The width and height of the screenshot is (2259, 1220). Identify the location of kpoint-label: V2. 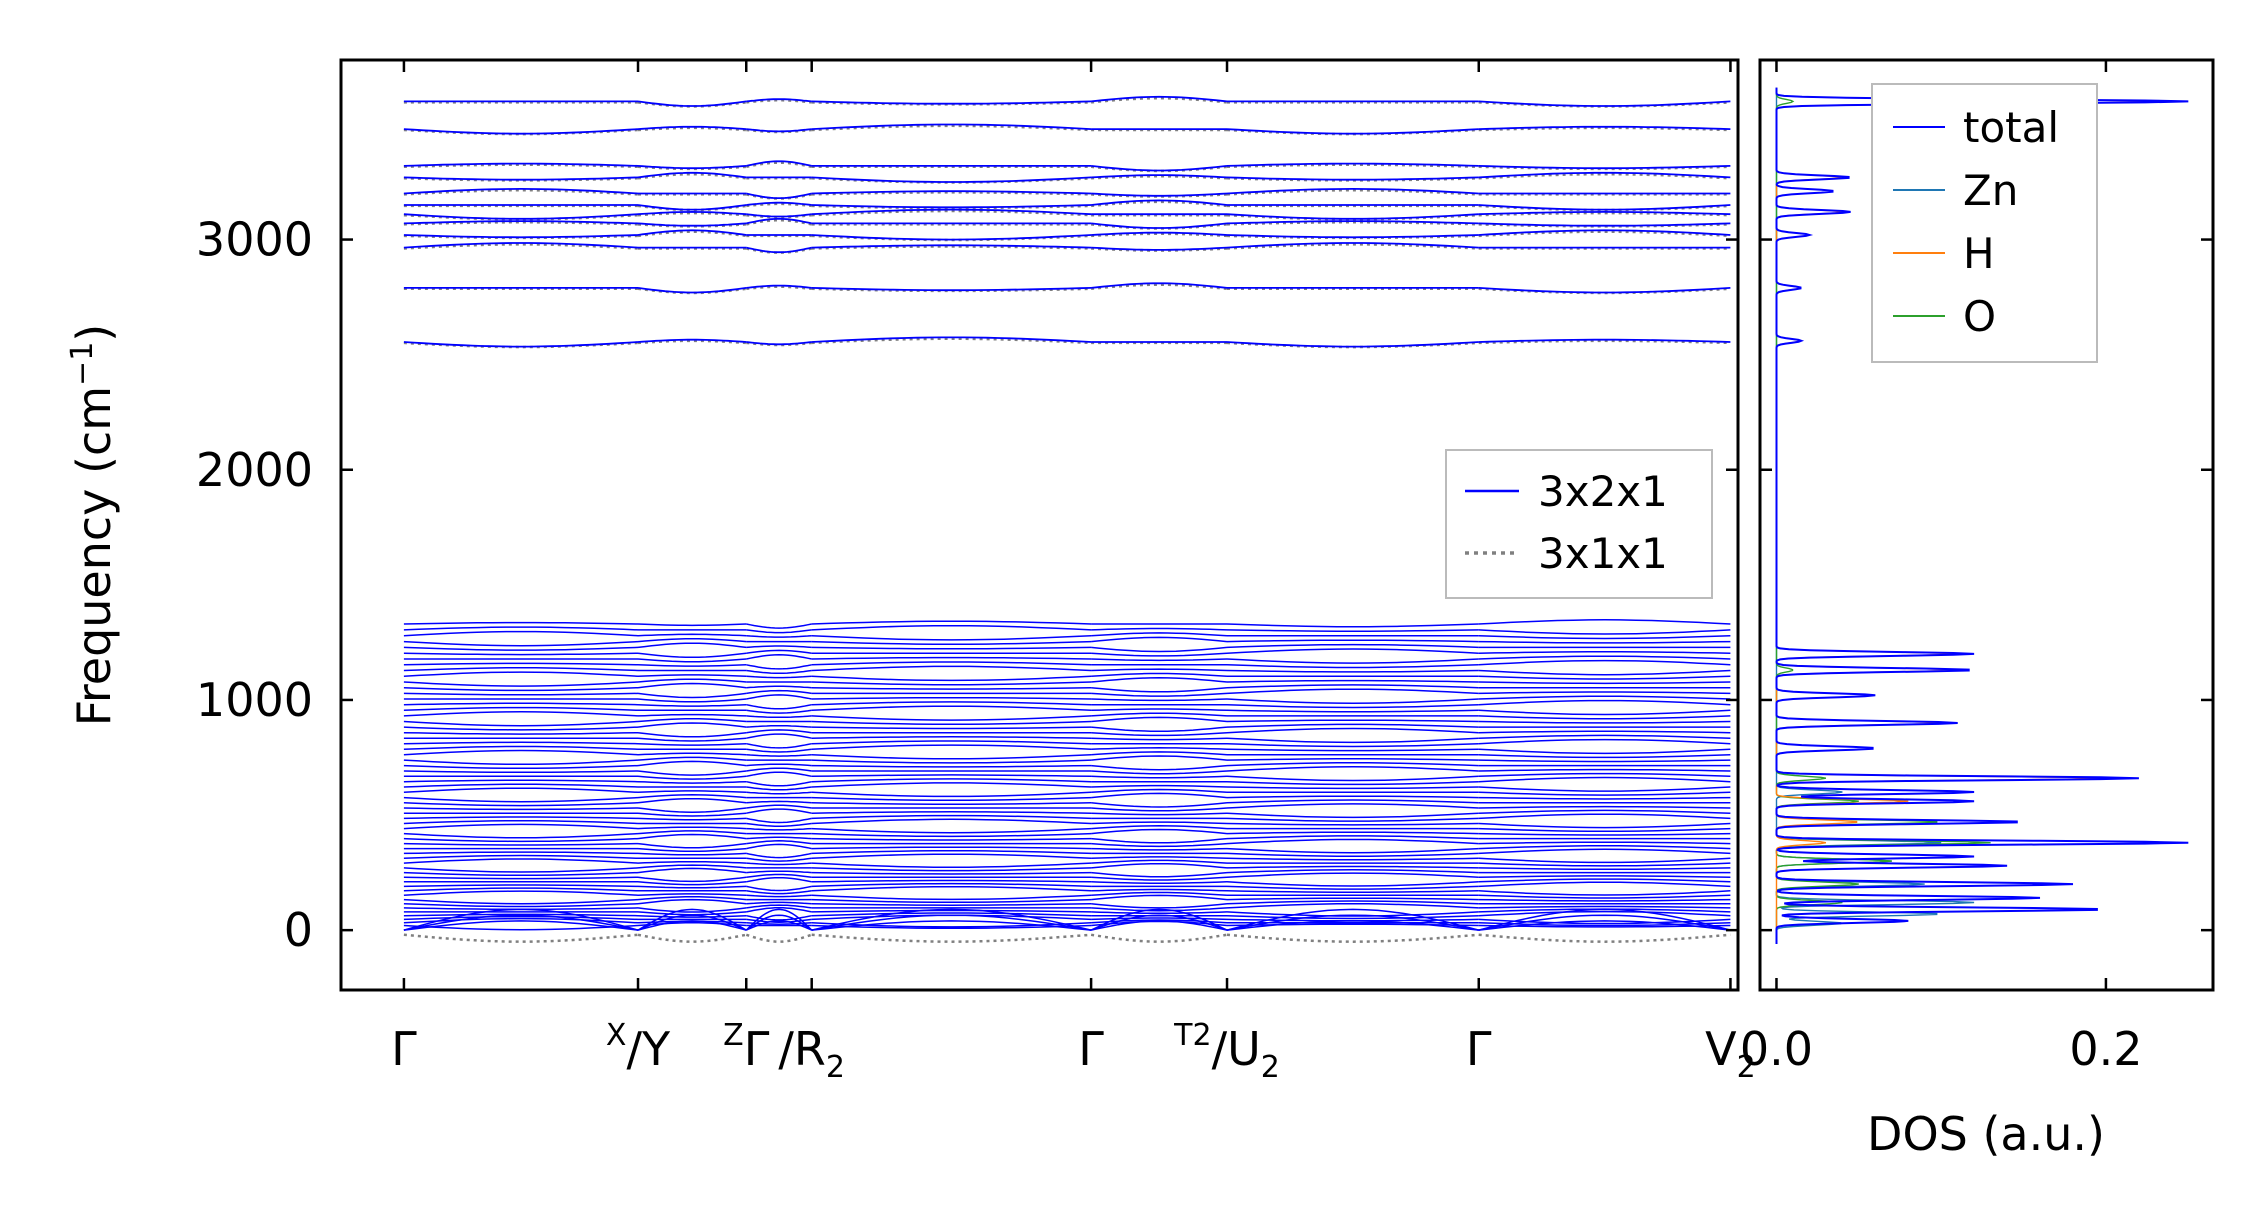
(1730, 1053).